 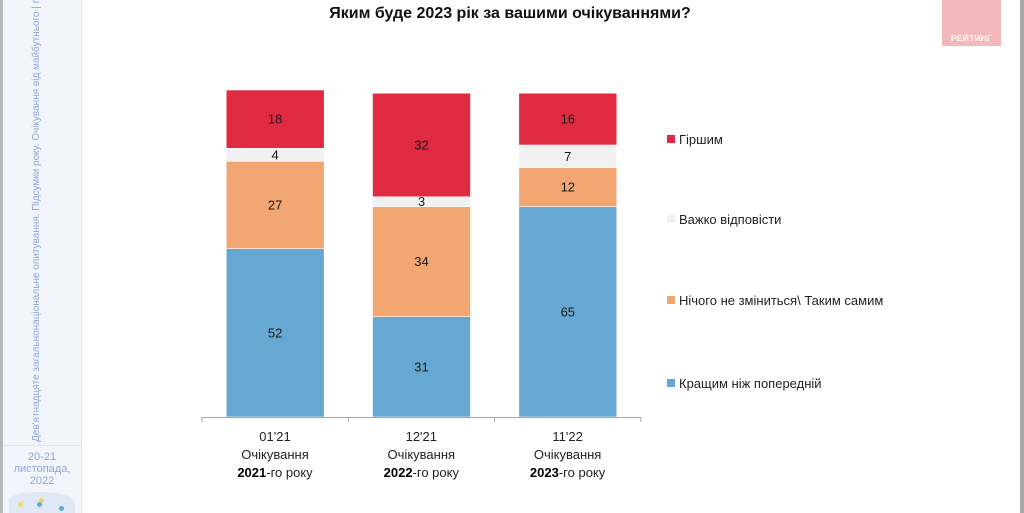 What do you see at coordinates (252, 472) in the screenshot?
I see `year-value: 2021` at bounding box center [252, 472].